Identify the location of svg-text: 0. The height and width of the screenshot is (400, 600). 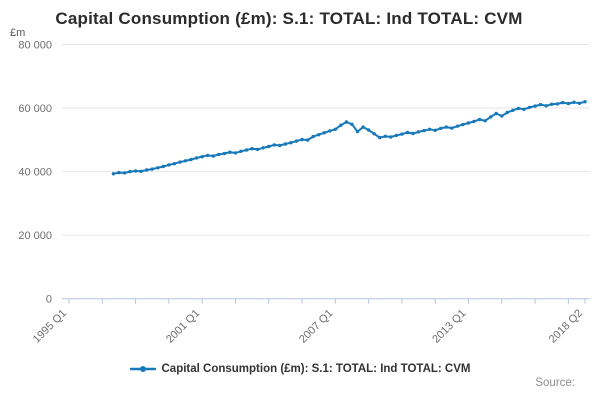
(49, 300).